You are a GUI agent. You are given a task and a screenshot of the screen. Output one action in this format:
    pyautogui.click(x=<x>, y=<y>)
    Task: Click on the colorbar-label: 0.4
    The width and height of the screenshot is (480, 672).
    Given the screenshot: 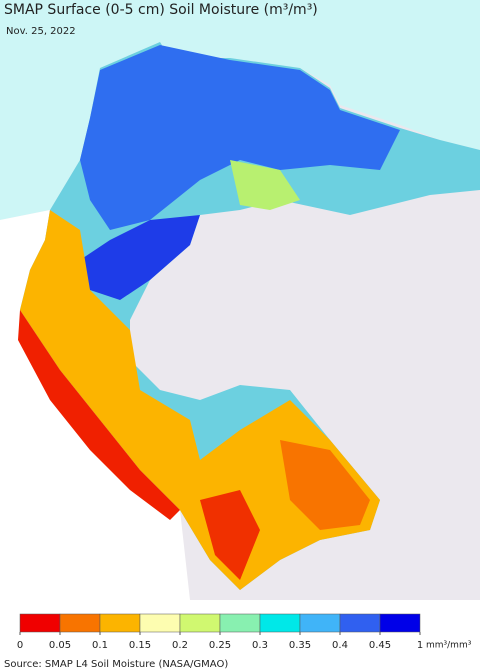 What is the action you would take?
    pyautogui.click(x=340, y=645)
    